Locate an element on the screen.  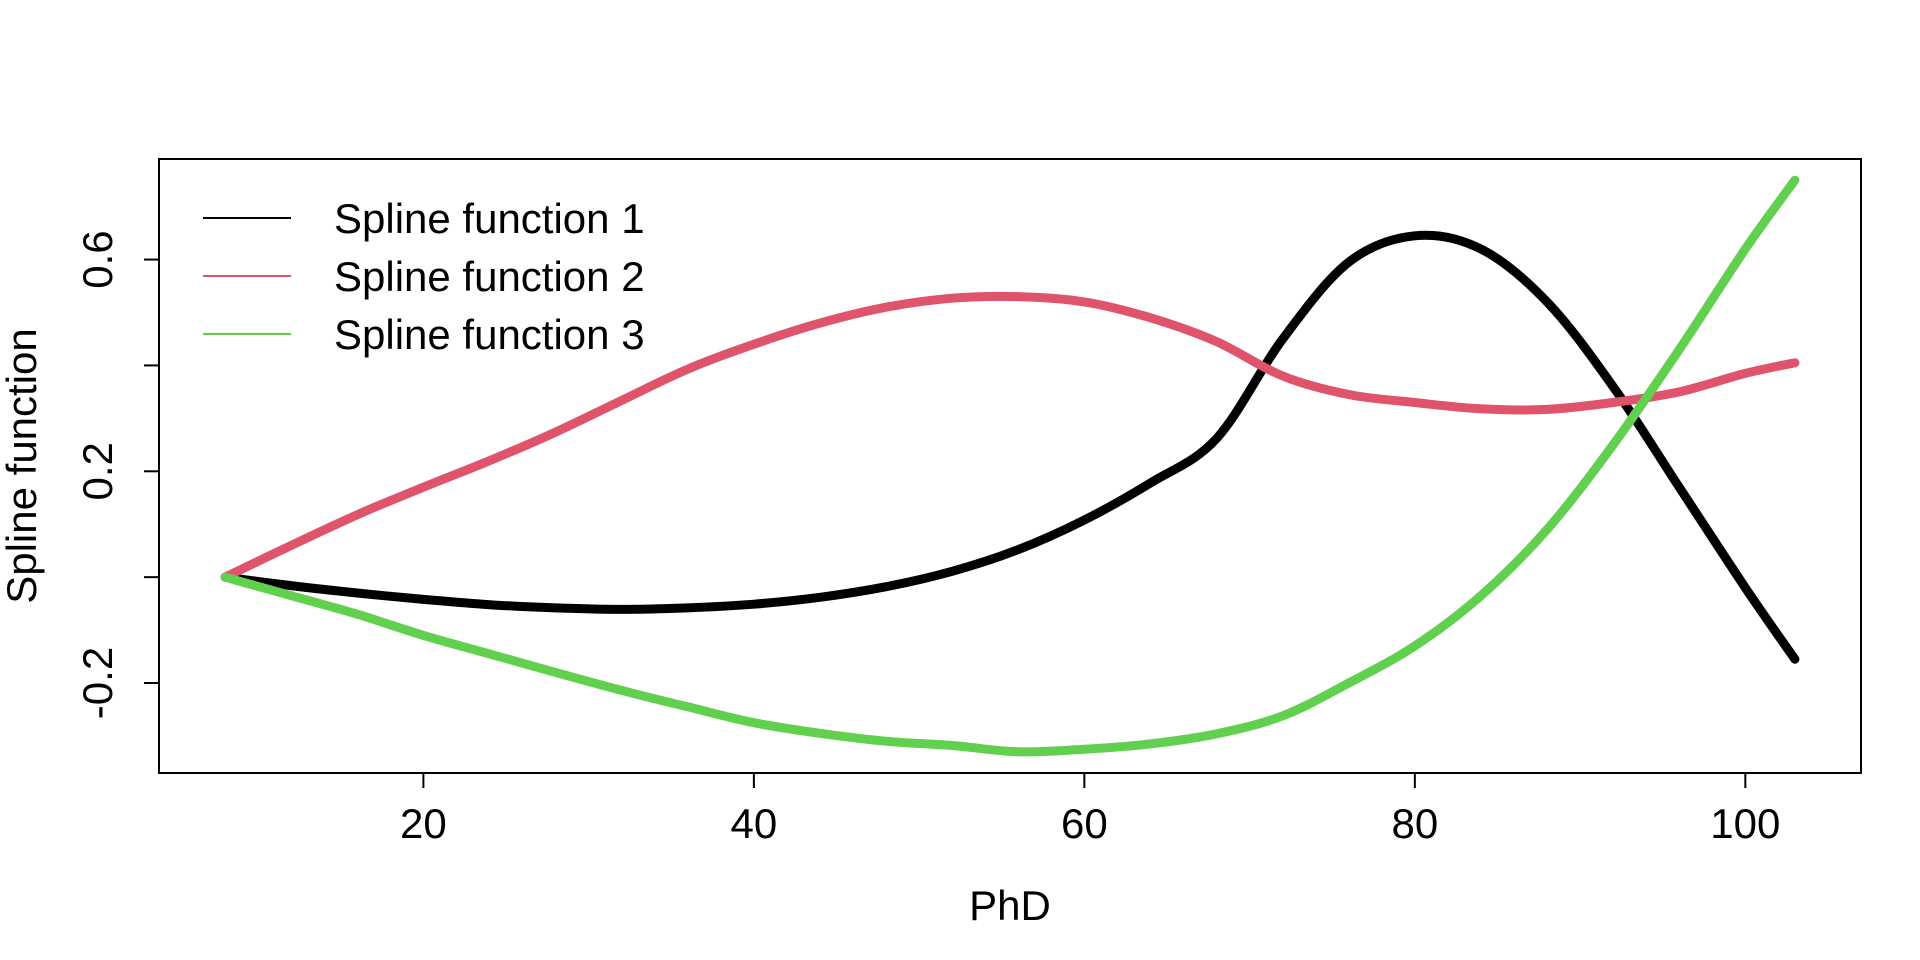
x-tick-label: 100 is located at coordinates (1745, 823).